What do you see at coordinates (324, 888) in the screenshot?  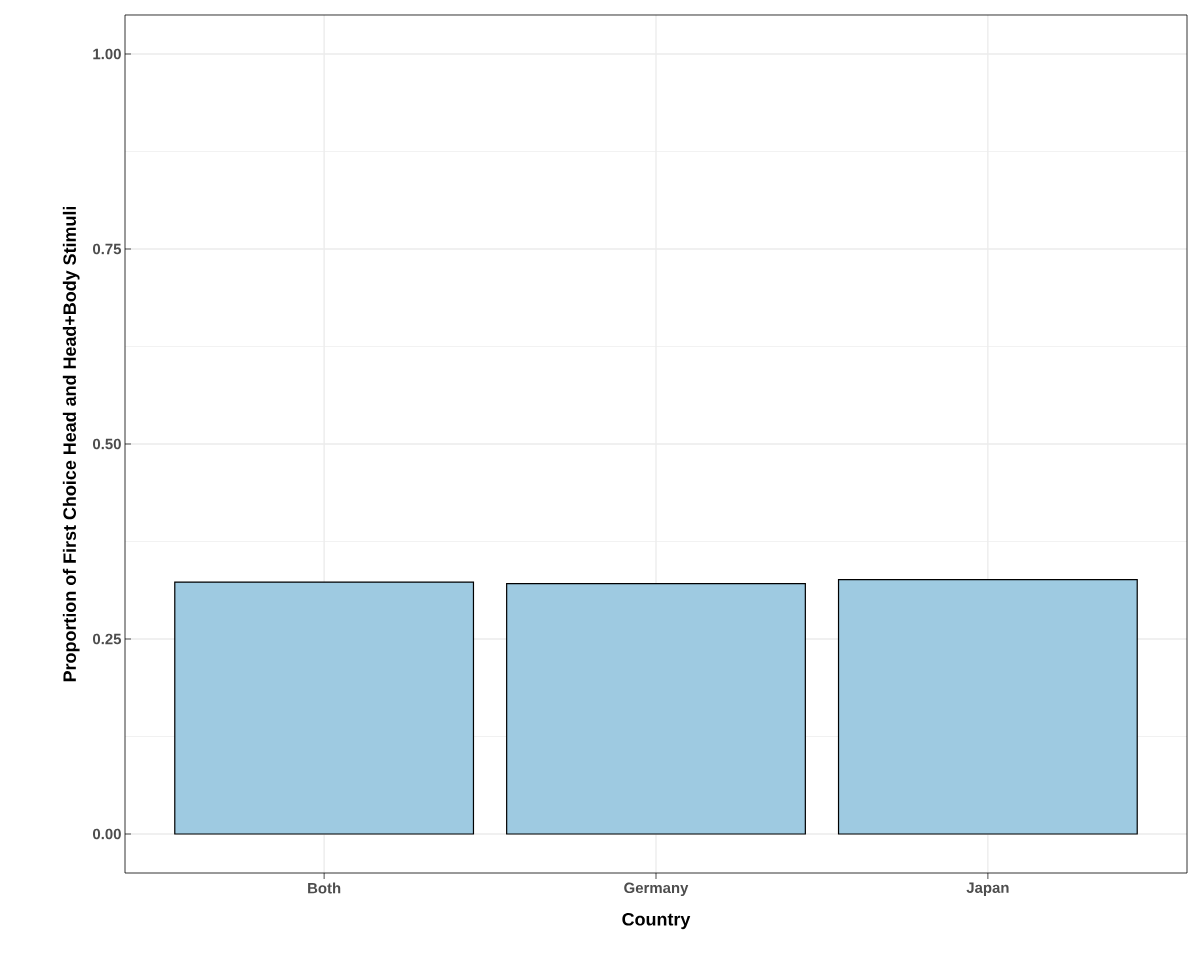 I see `x-tick-label: Both` at bounding box center [324, 888].